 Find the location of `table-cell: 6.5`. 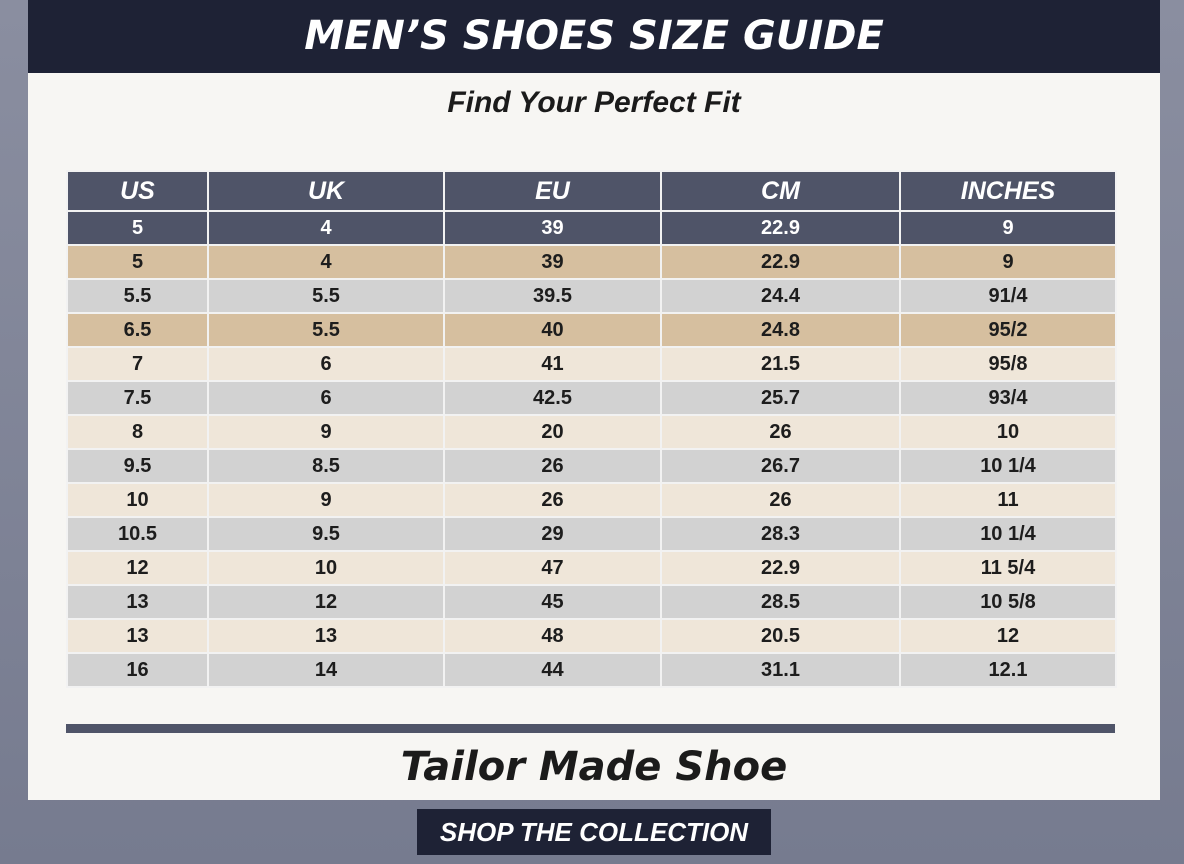

table-cell: 6.5 is located at coordinates (137, 330).